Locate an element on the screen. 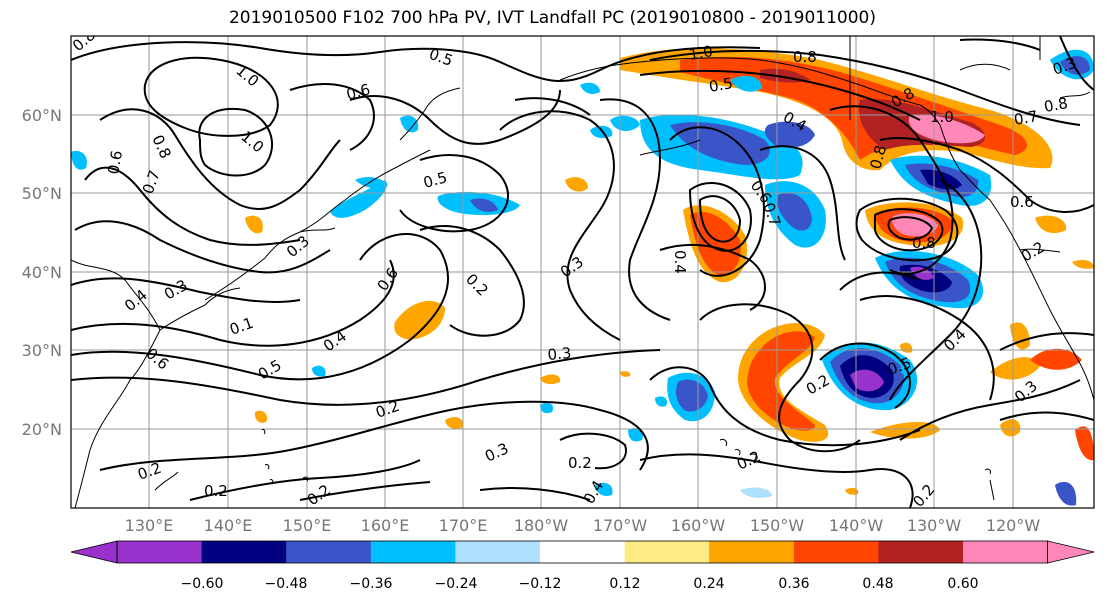 The image size is (1105, 601). colorbar-tick: −0.12 is located at coordinates (540, 584).